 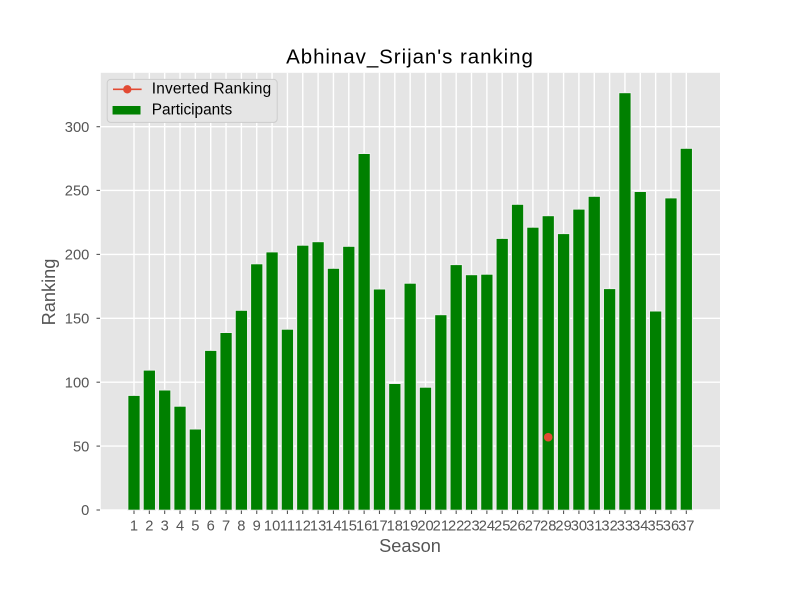 What do you see at coordinates (349, 527) in the screenshot?
I see `svg-text: 15` at bounding box center [349, 527].